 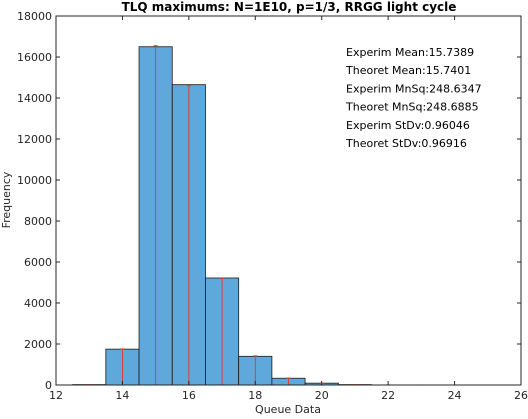 I want to click on y-tick-label: 14000, so click(x=34, y=98).